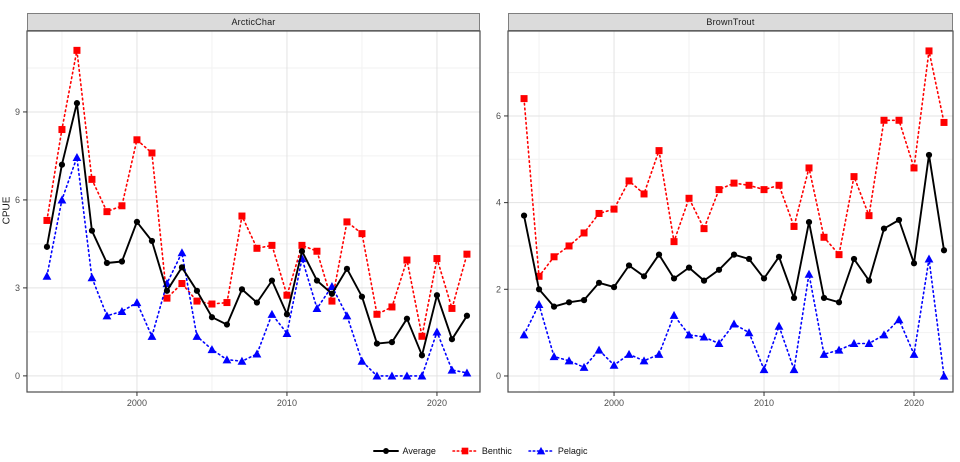  I want to click on facet-title-browntrout: BrownTrout, so click(730, 22).